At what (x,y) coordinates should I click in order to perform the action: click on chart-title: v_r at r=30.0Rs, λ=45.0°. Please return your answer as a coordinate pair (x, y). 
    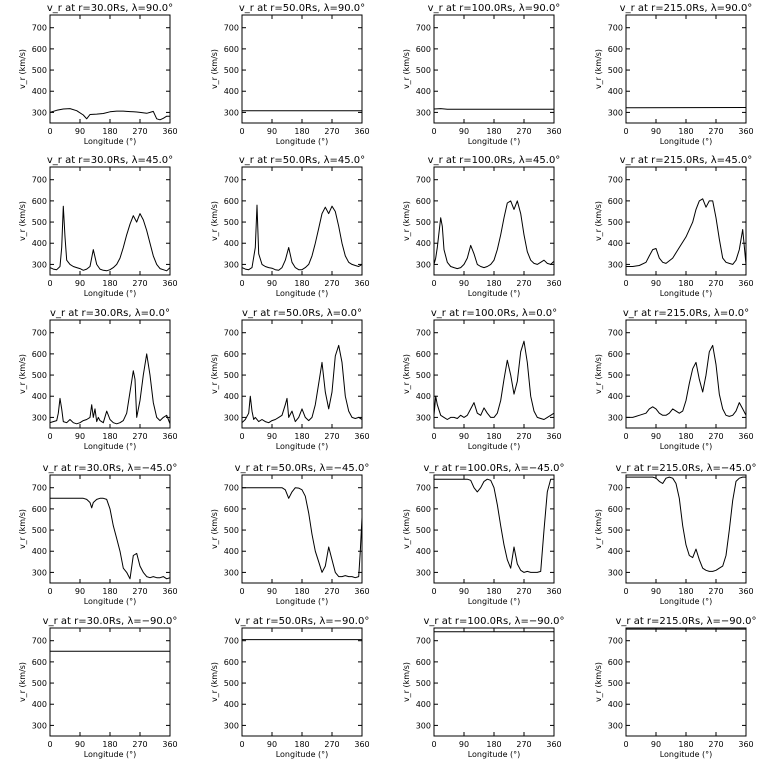
    Looking at the image, I should click on (110, 160).